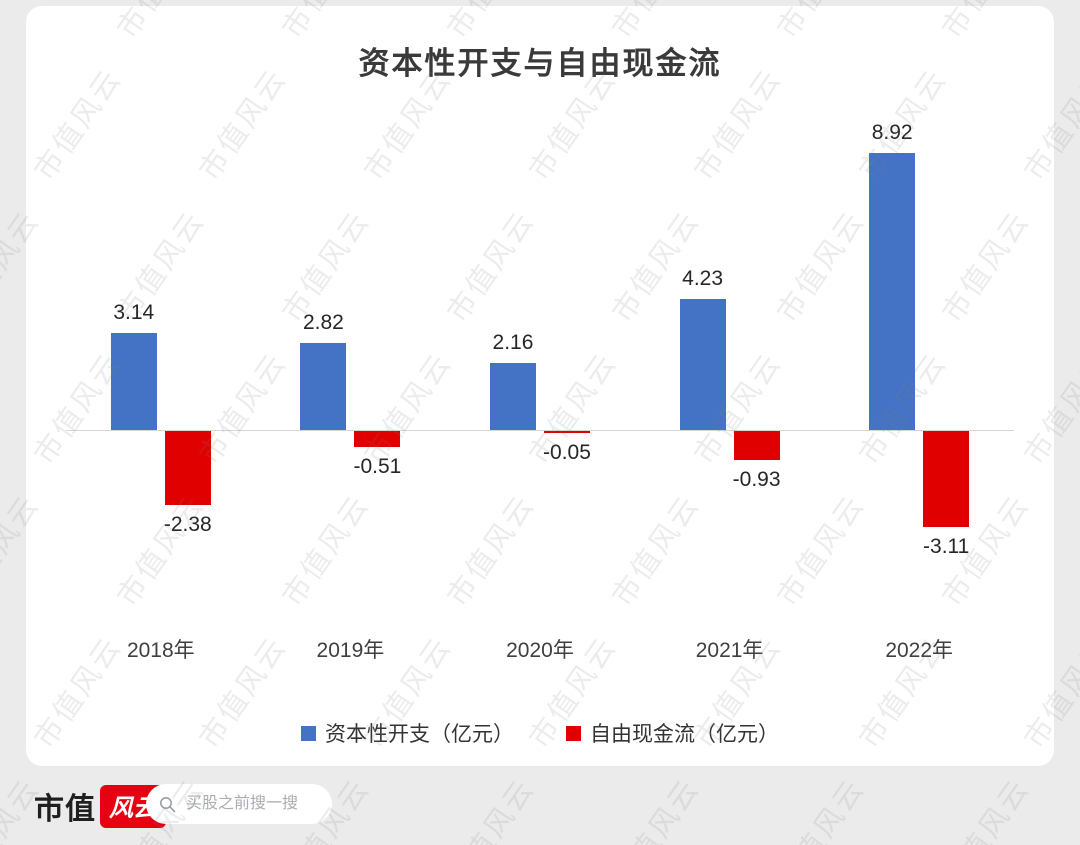 Image resolution: width=1080 pixels, height=845 pixels. I want to click on search-input, so click(256, 804).